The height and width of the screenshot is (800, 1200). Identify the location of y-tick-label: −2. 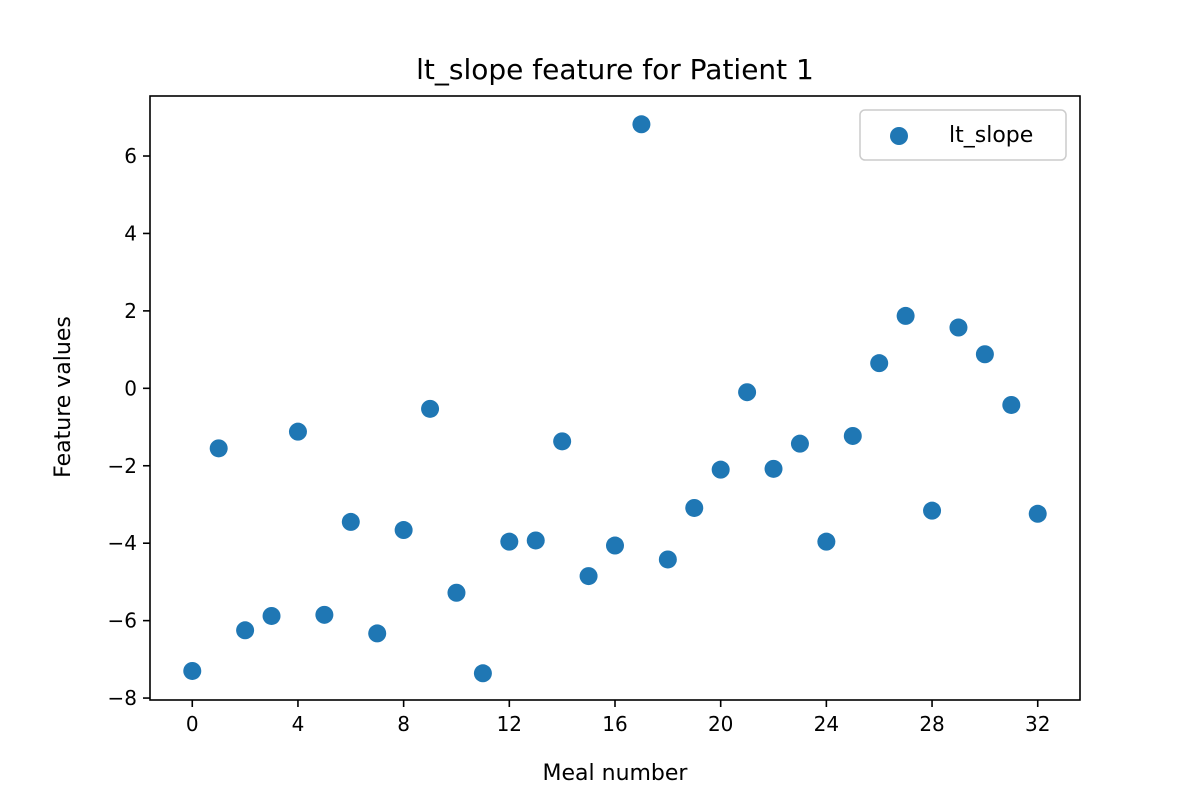
(122, 466).